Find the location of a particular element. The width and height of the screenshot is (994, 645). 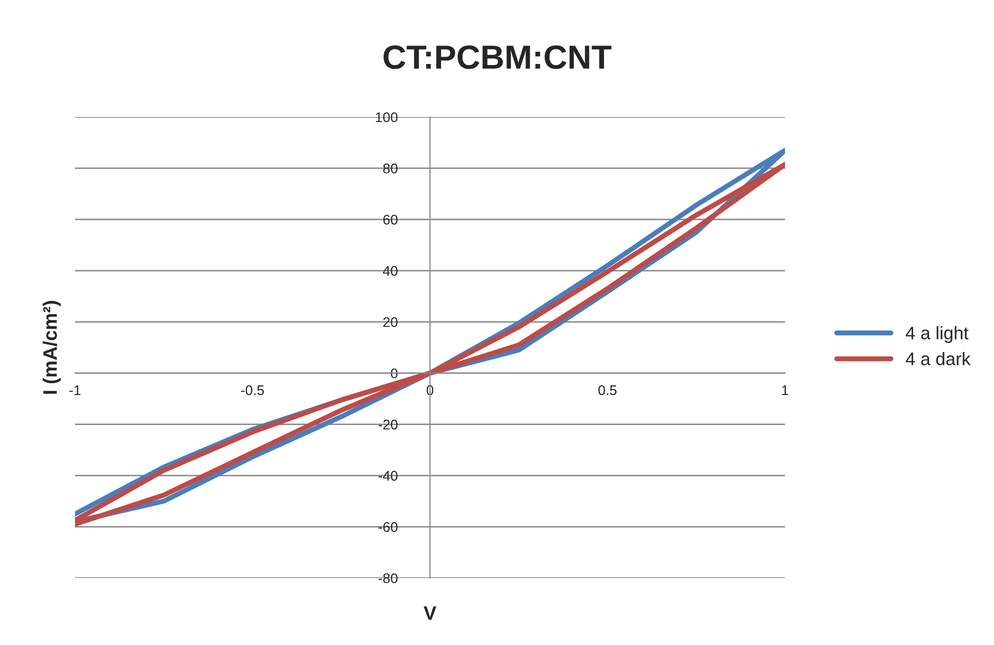

x-tick-label: -0.5 is located at coordinates (252, 390).